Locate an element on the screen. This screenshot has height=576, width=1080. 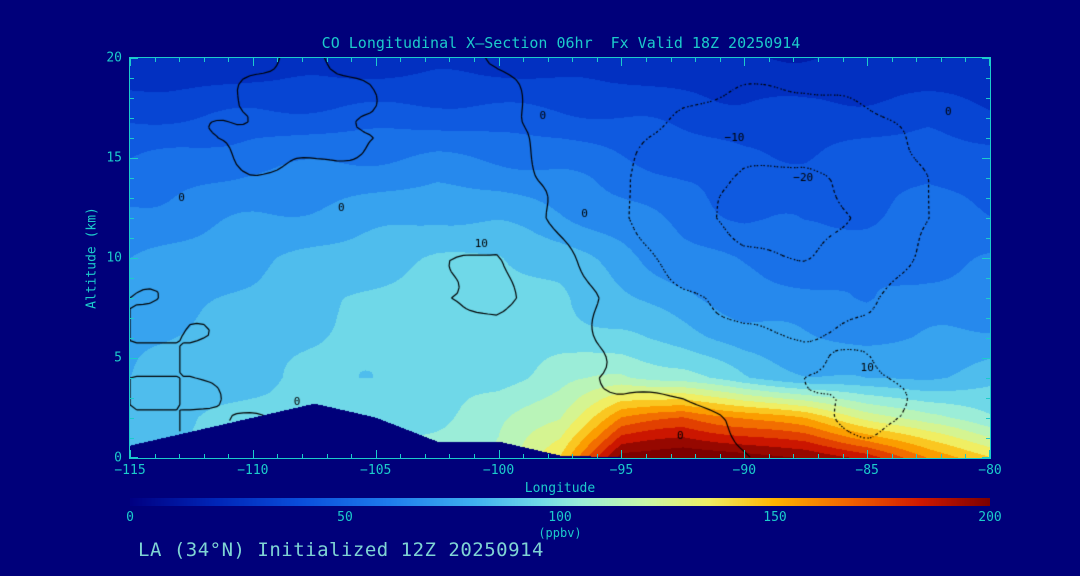
x-tick-label: −100 is located at coordinates (498, 470).